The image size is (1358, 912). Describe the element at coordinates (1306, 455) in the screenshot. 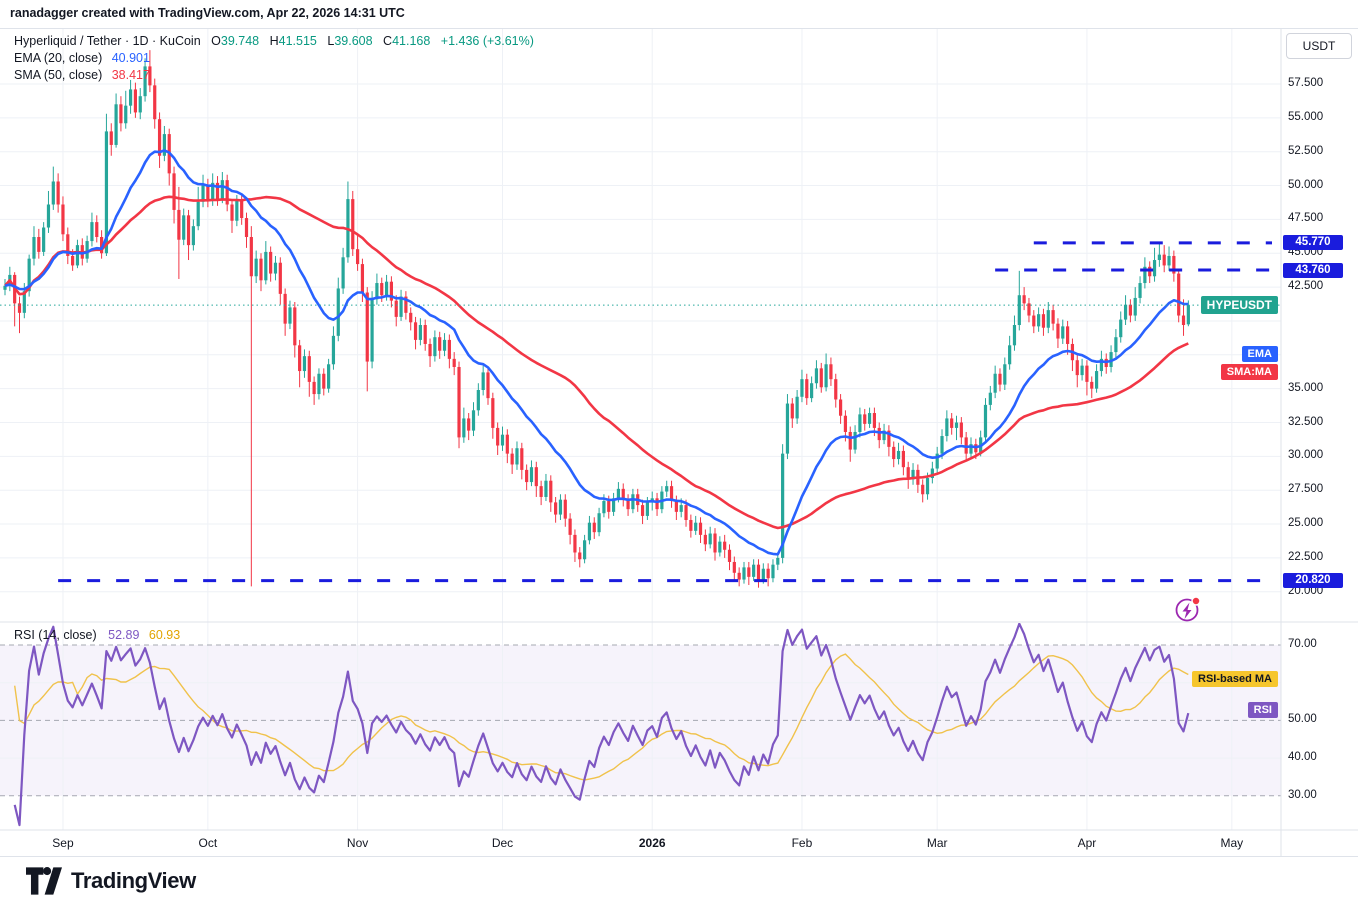

I see `price-tick: 30.000` at that location.